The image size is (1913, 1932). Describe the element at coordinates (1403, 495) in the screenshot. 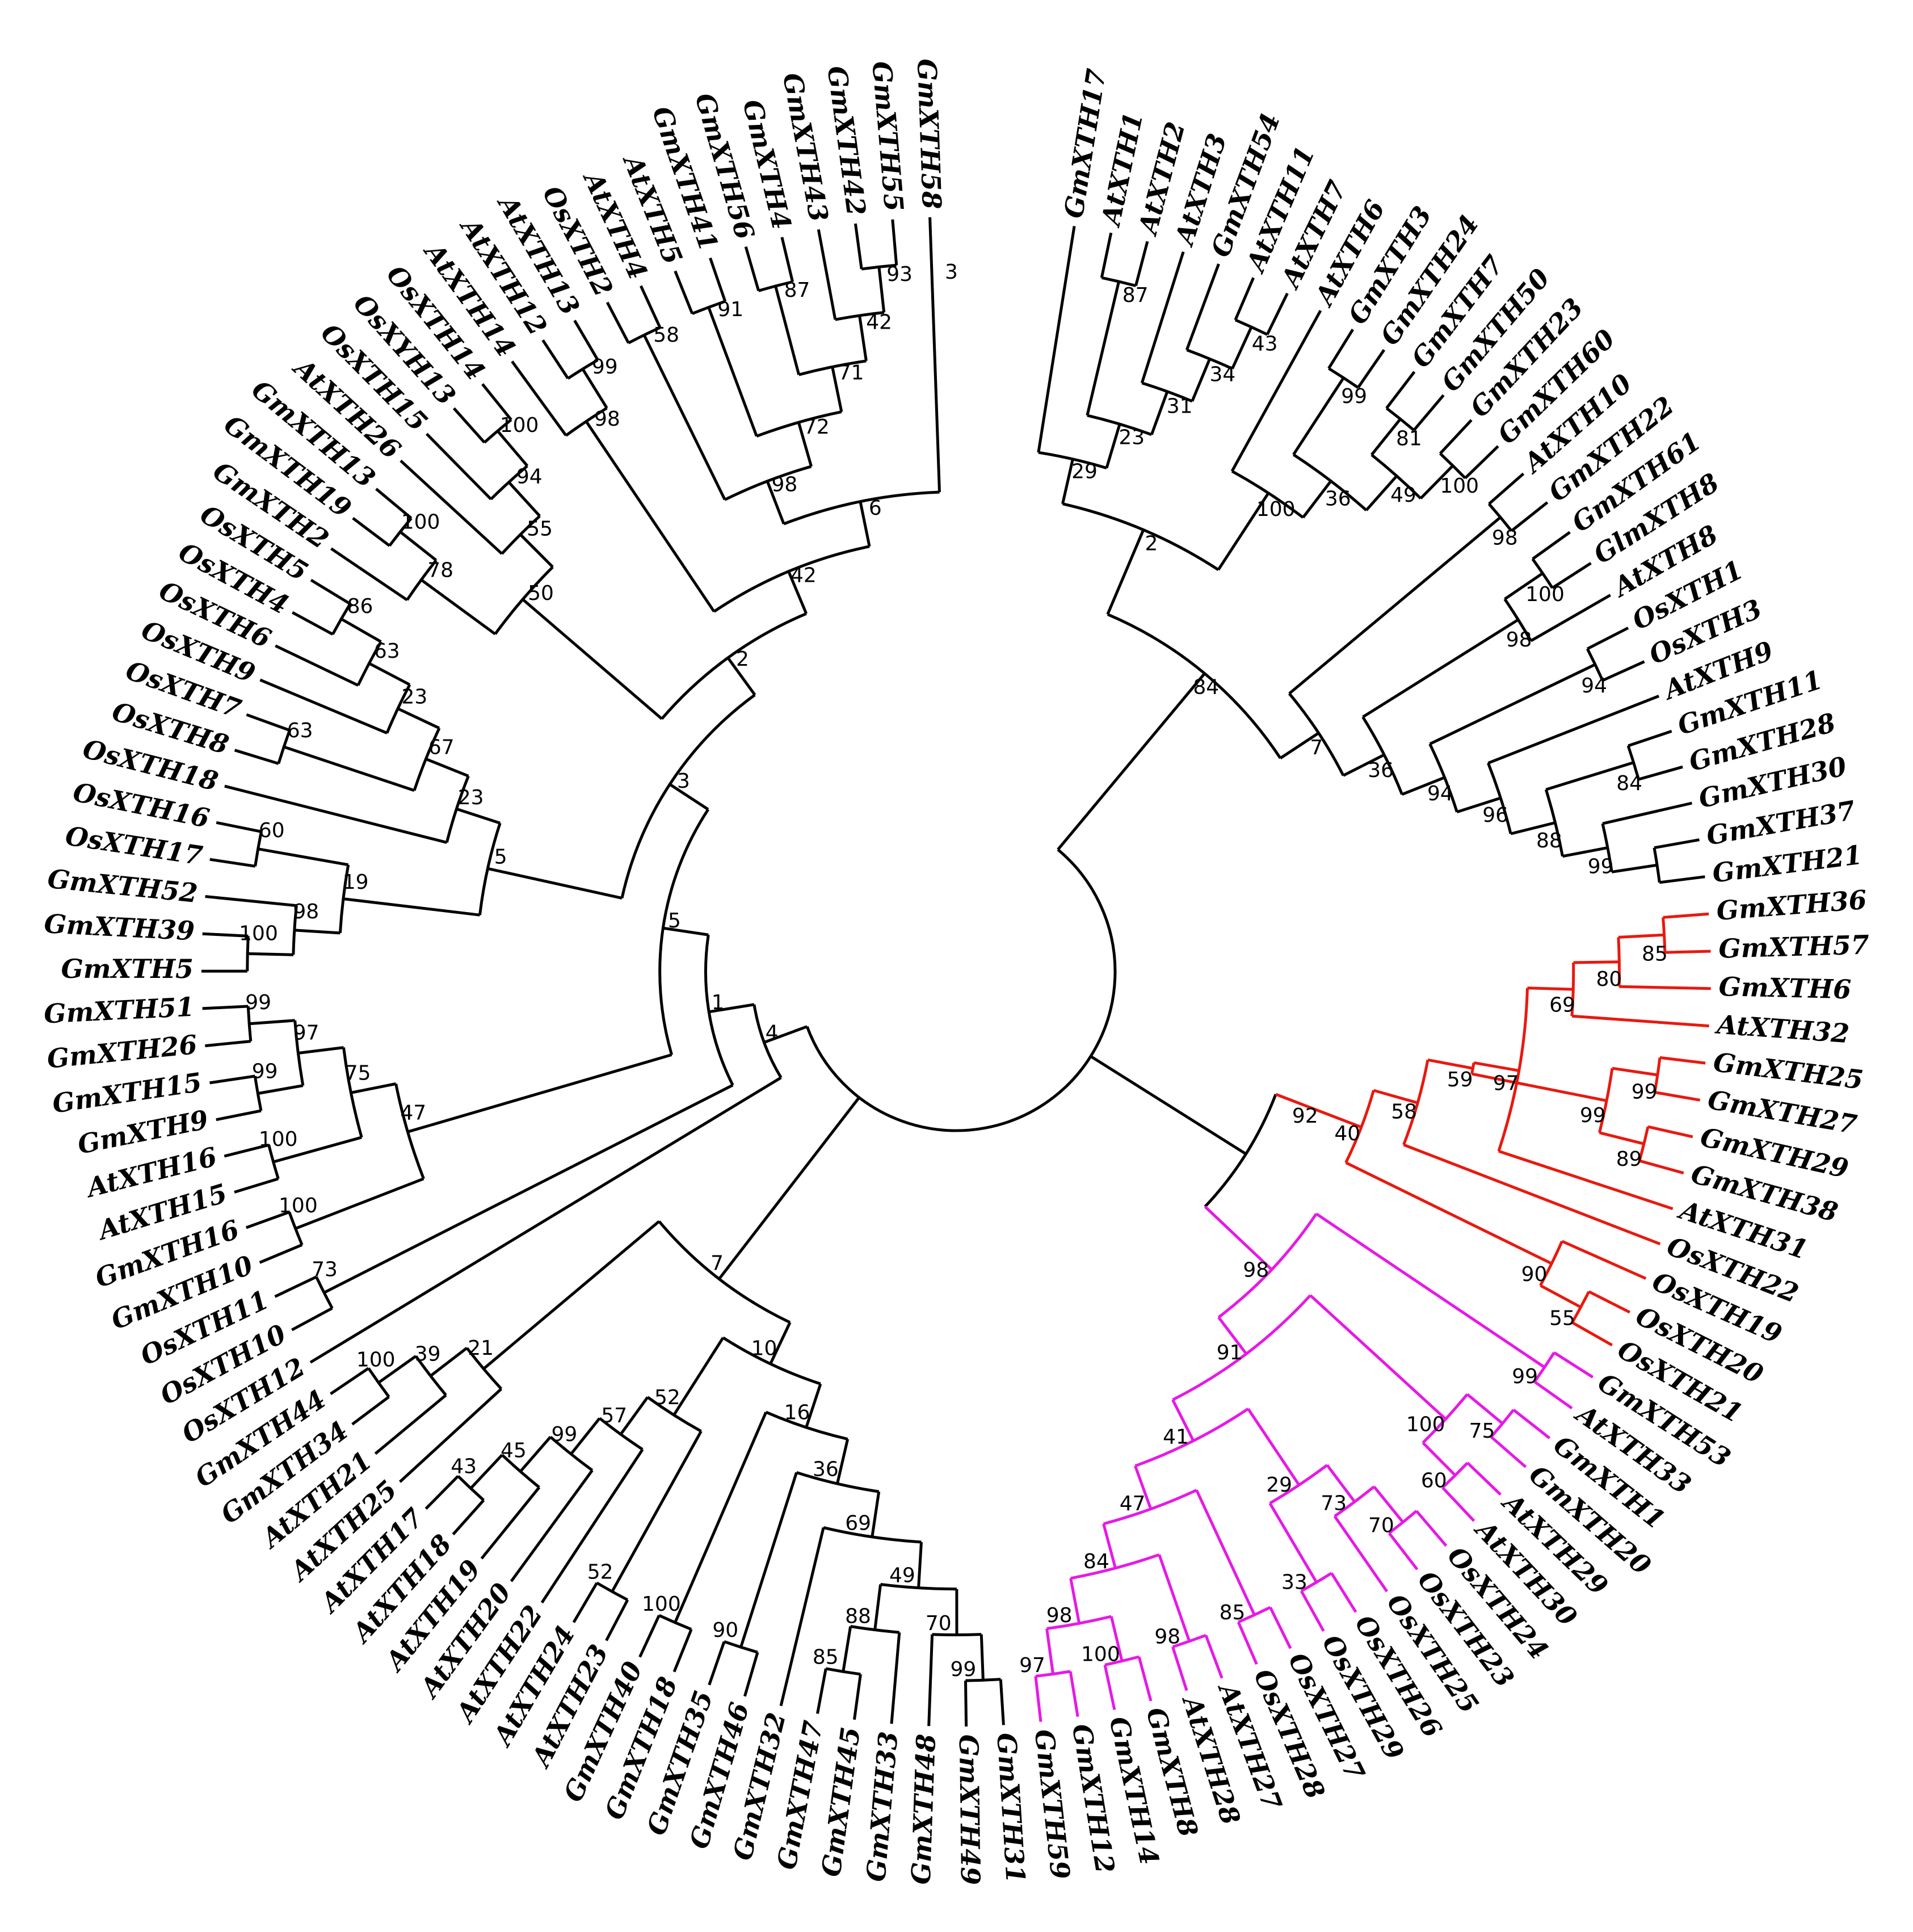

I see `bootstrap-value: 49` at that location.